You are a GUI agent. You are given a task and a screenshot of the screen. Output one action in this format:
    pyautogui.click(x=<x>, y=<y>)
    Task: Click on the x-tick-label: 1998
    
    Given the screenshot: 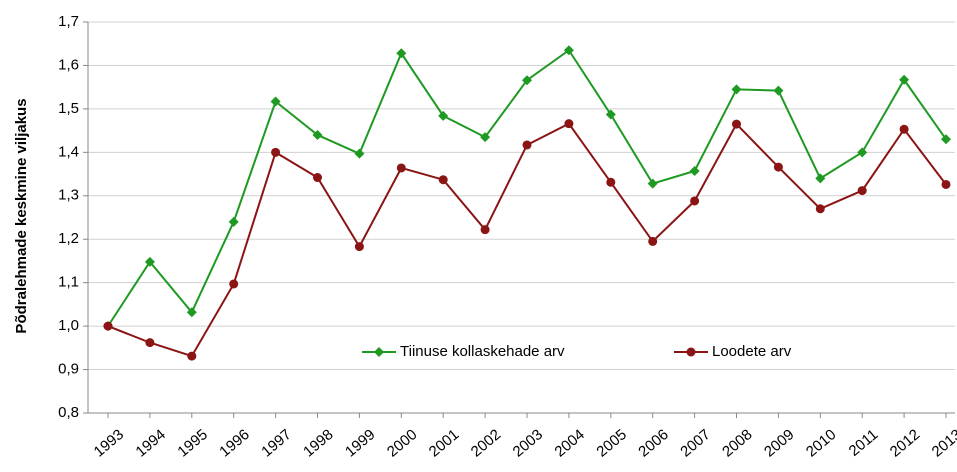 What is the action you would take?
    pyautogui.click(x=318, y=443)
    